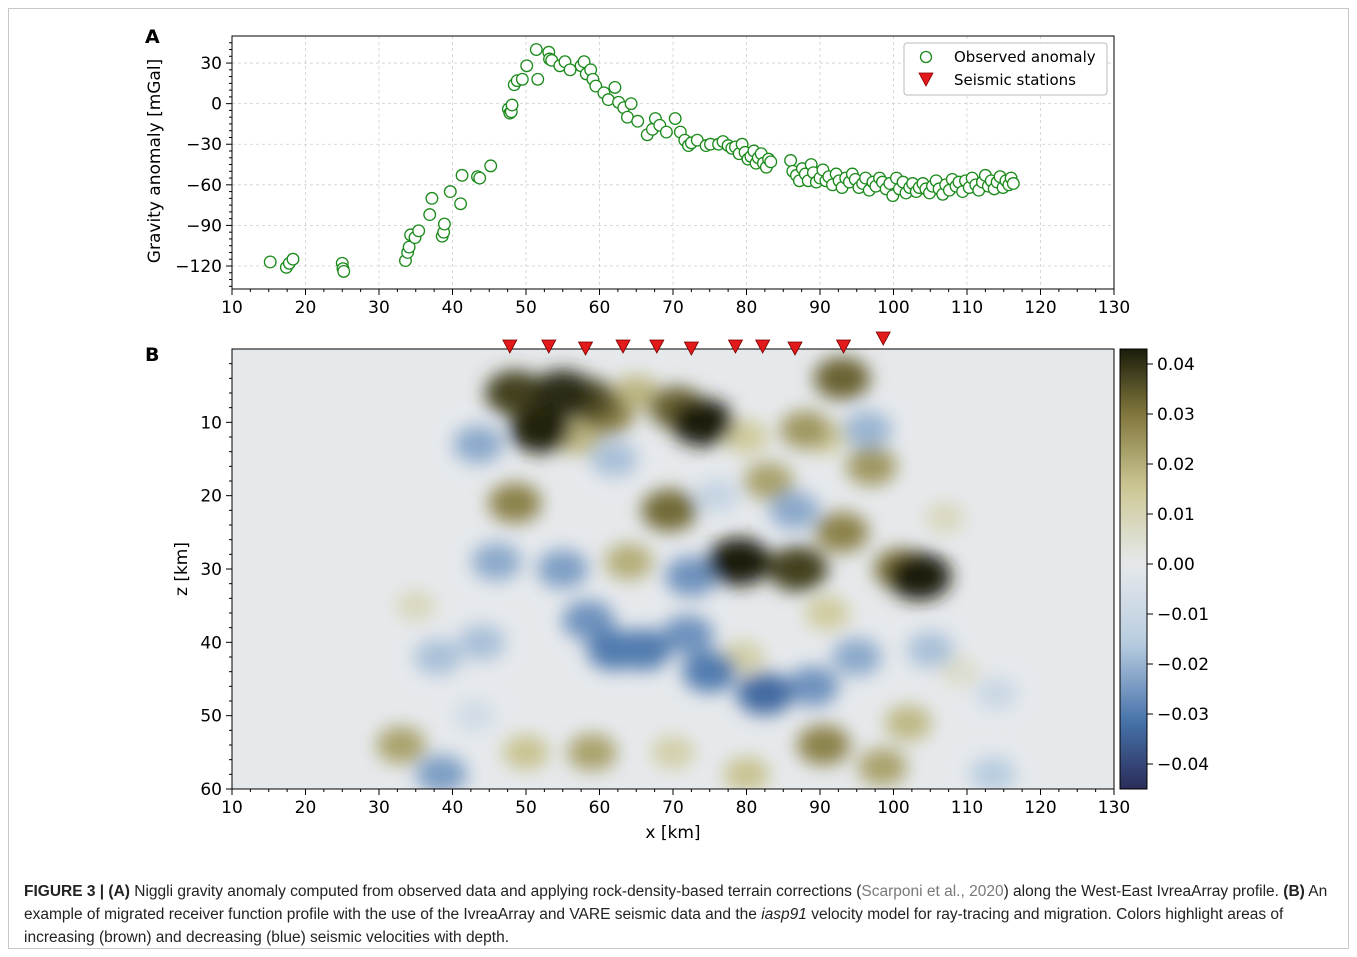 Image resolution: width=1357 pixels, height=957 pixels. Describe the element at coordinates (926, 79) in the screenshot. I see `legend-station-marker` at that location.